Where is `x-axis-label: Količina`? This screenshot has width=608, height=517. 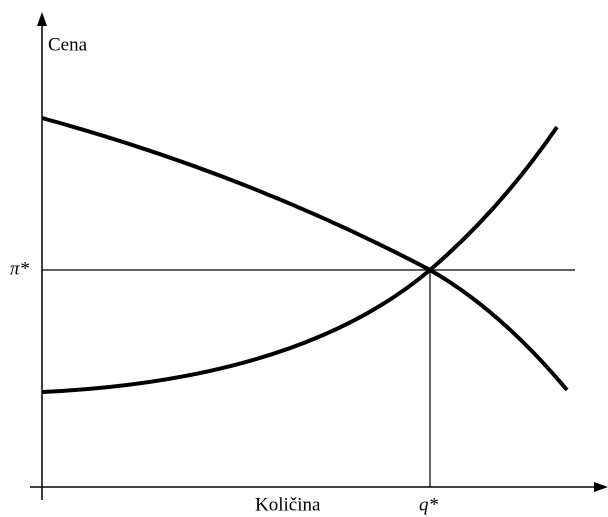 x-axis-label: Količina is located at coordinates (288, 504).